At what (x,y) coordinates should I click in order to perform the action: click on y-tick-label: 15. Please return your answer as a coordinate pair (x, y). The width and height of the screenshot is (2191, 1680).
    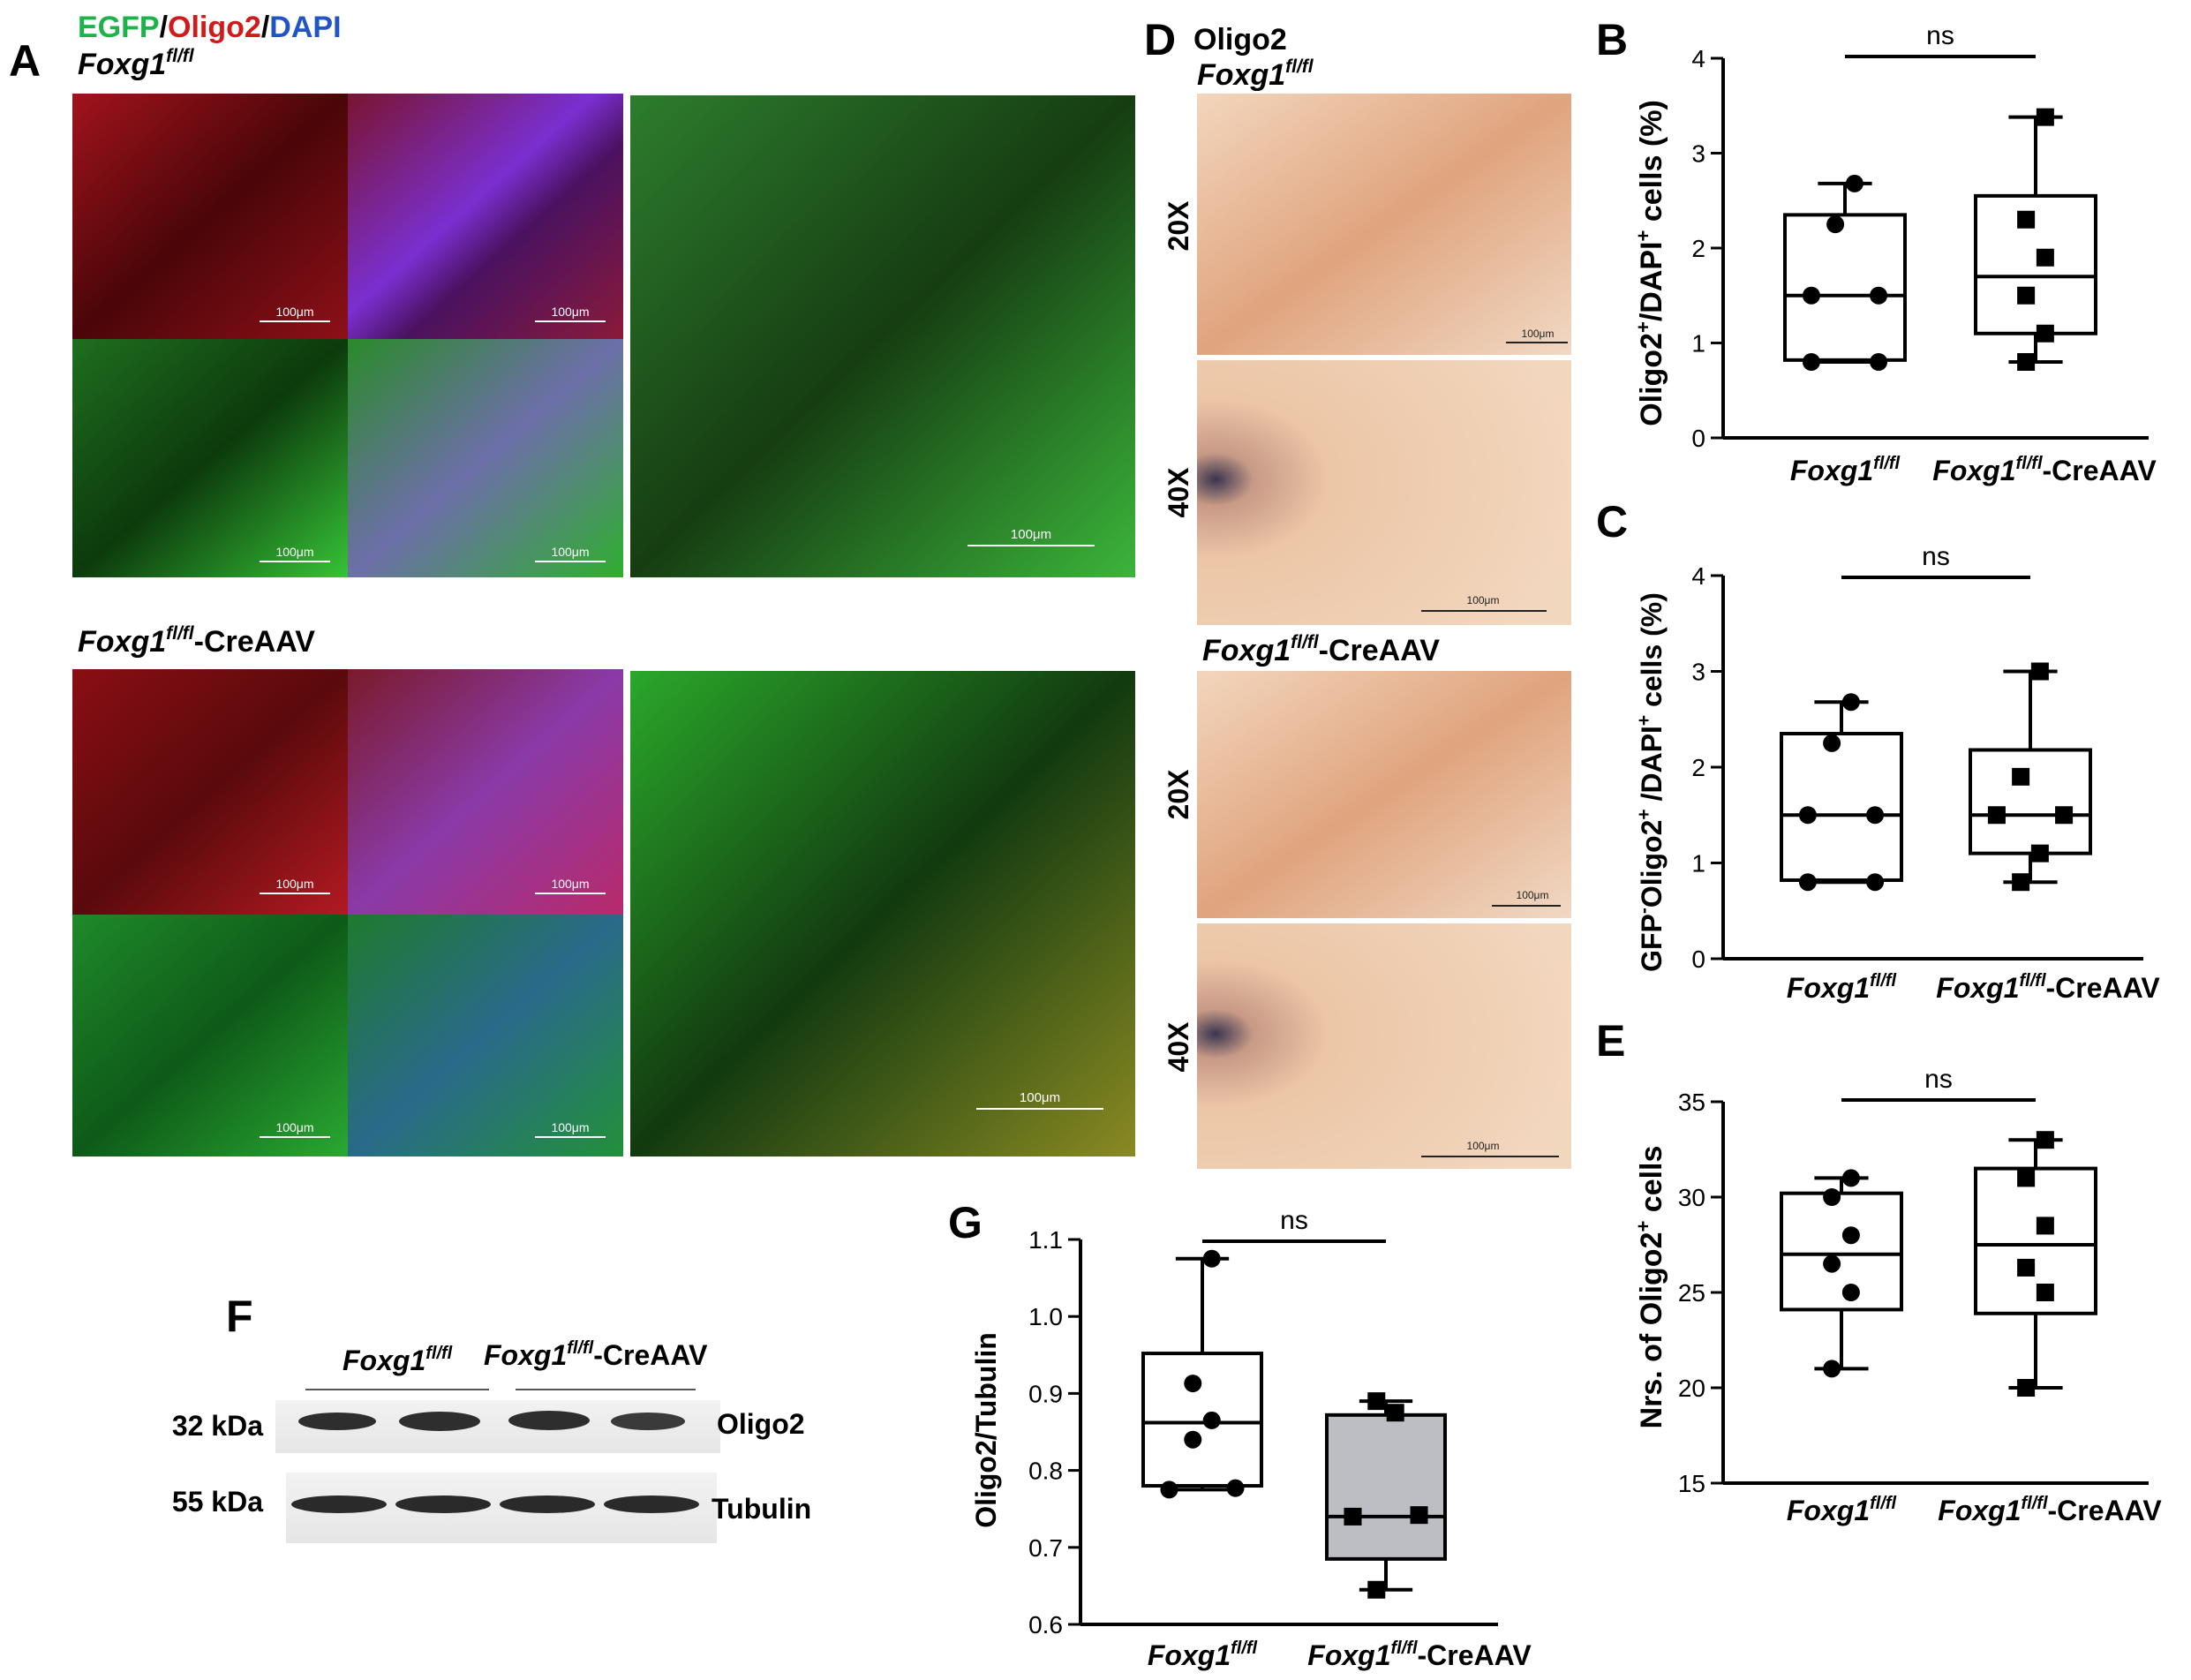
    Looking at the image, I should click on (1691, 1483).